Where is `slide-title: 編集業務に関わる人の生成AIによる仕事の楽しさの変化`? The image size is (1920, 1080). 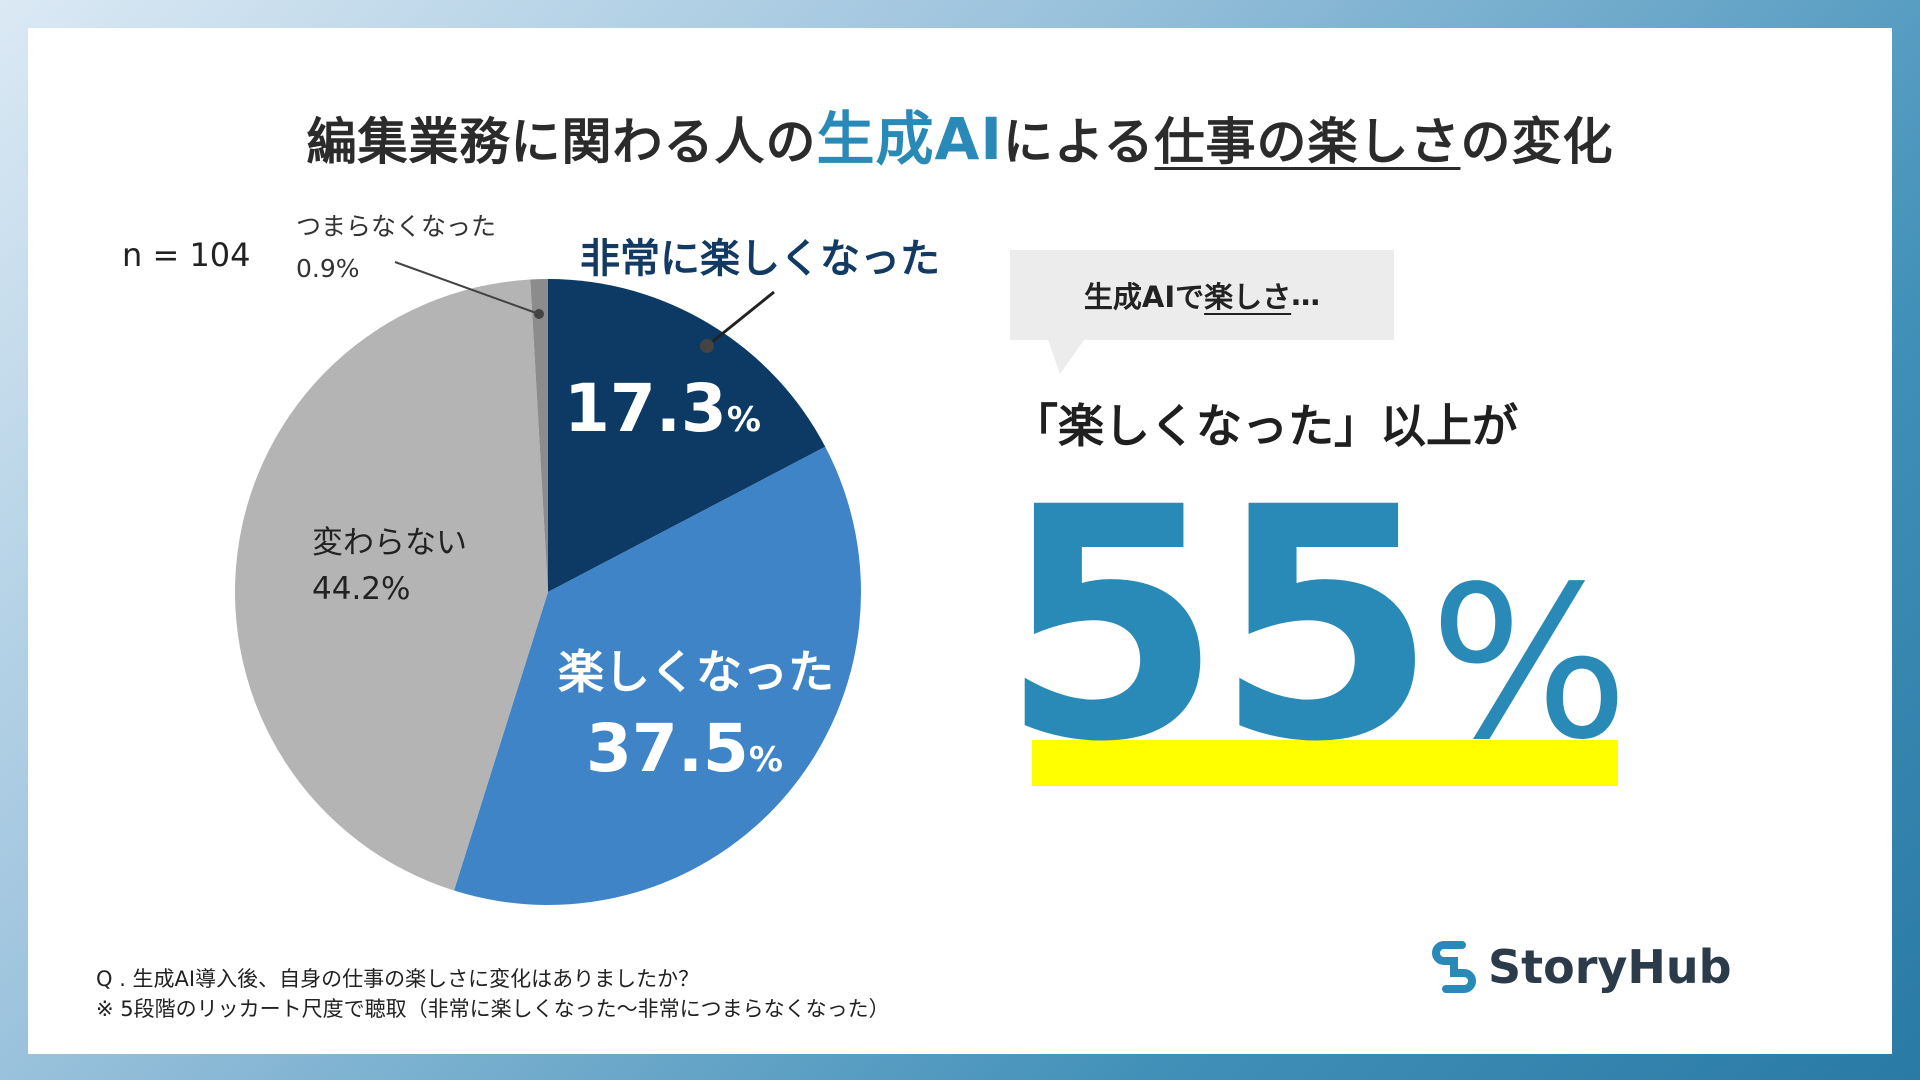 slide-title: 編集業務に関わる人の生成AIによる仕事の楽しさの変化 is located at coordinates (960, 134).